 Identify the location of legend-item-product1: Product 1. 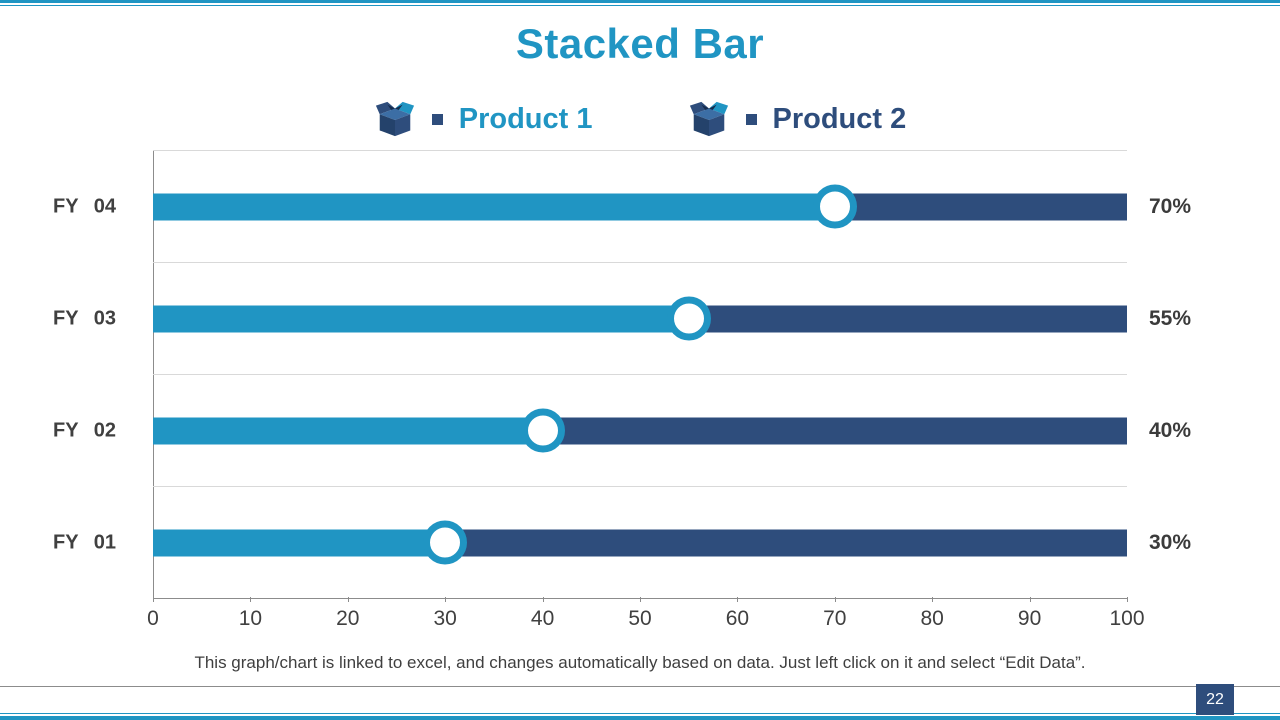
(483, 119).